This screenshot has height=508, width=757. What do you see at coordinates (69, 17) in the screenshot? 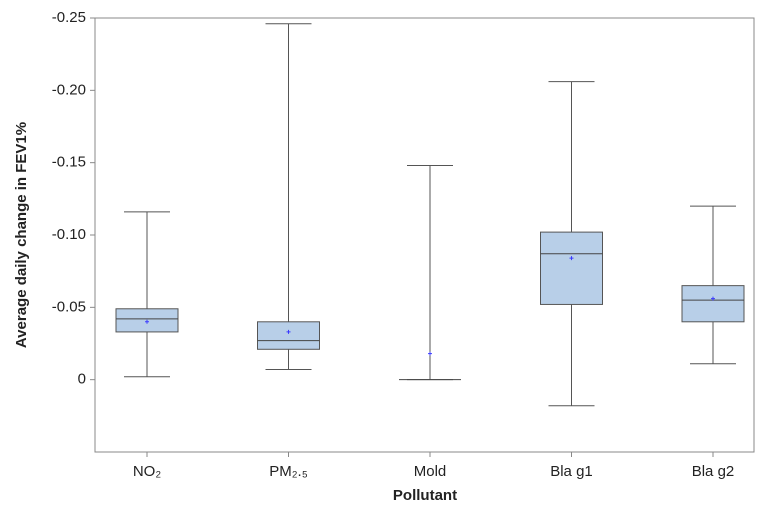
I see `y-tick-label: -0.25` at bounding box center [69, 17].